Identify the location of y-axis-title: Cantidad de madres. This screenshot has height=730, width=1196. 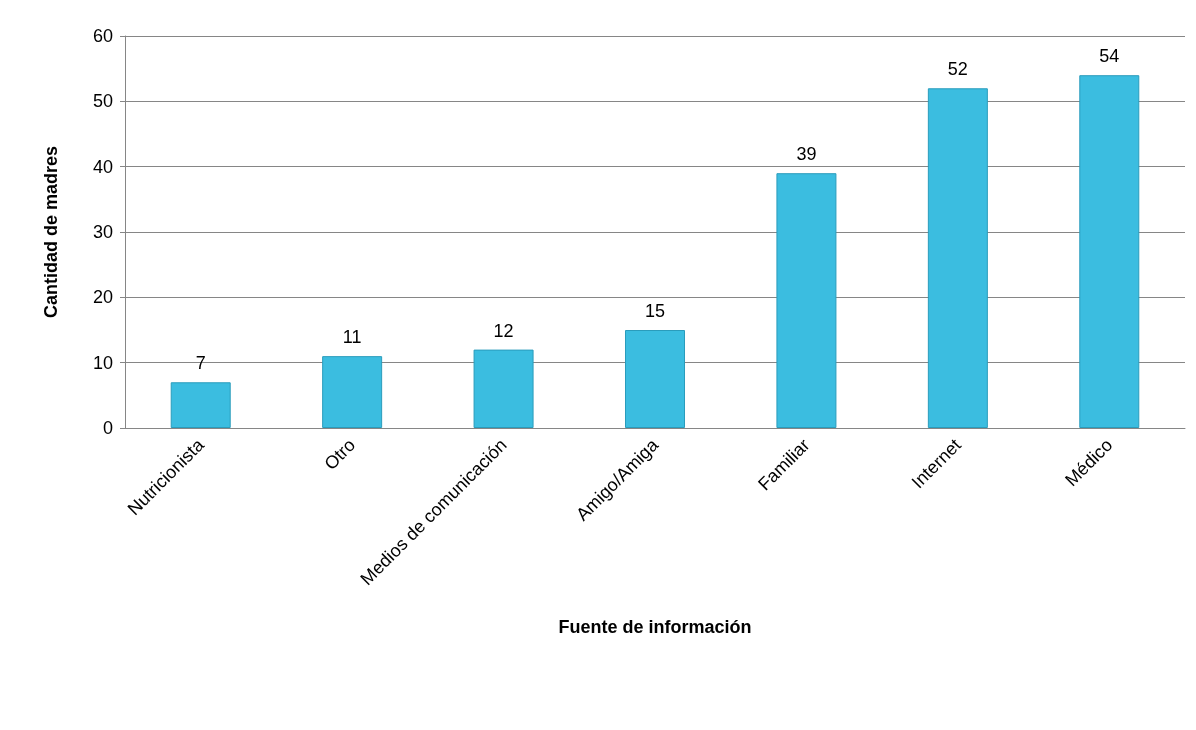
(51, 232).